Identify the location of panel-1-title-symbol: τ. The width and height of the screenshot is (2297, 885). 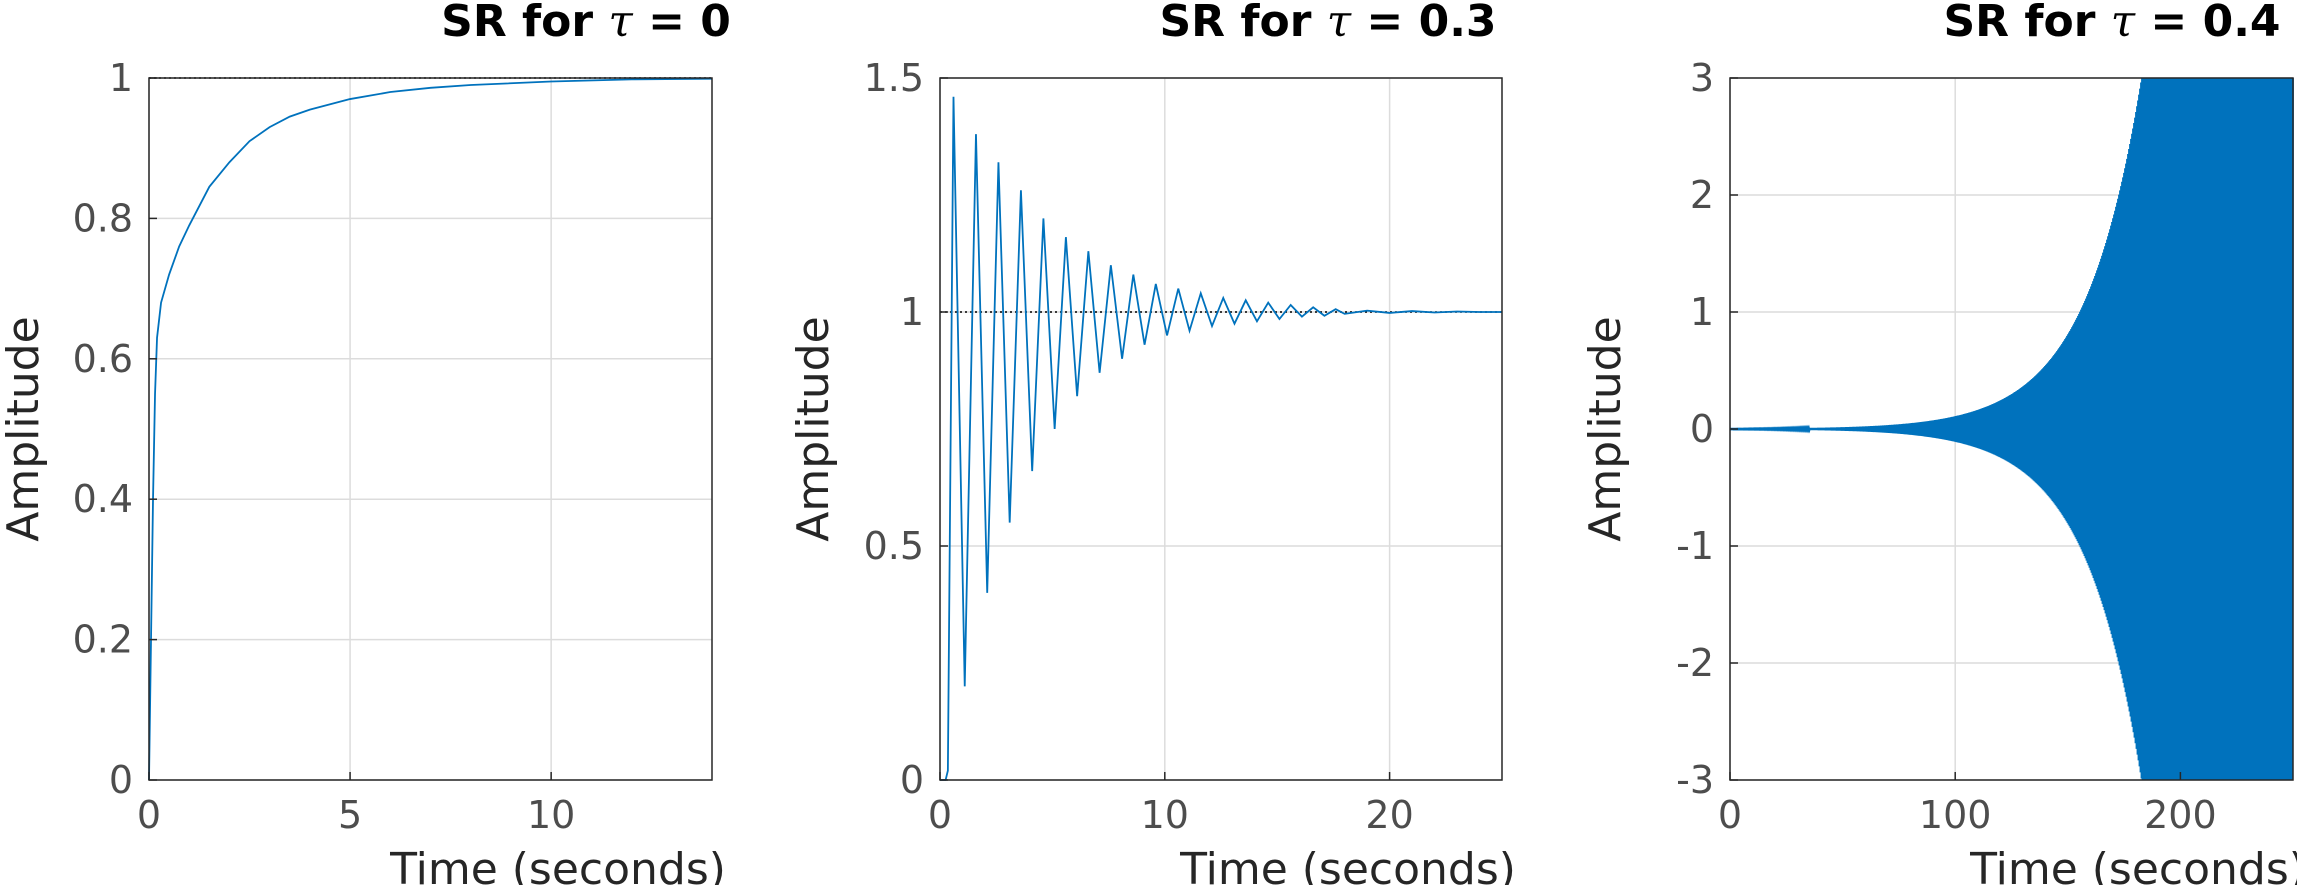
(620, 23).